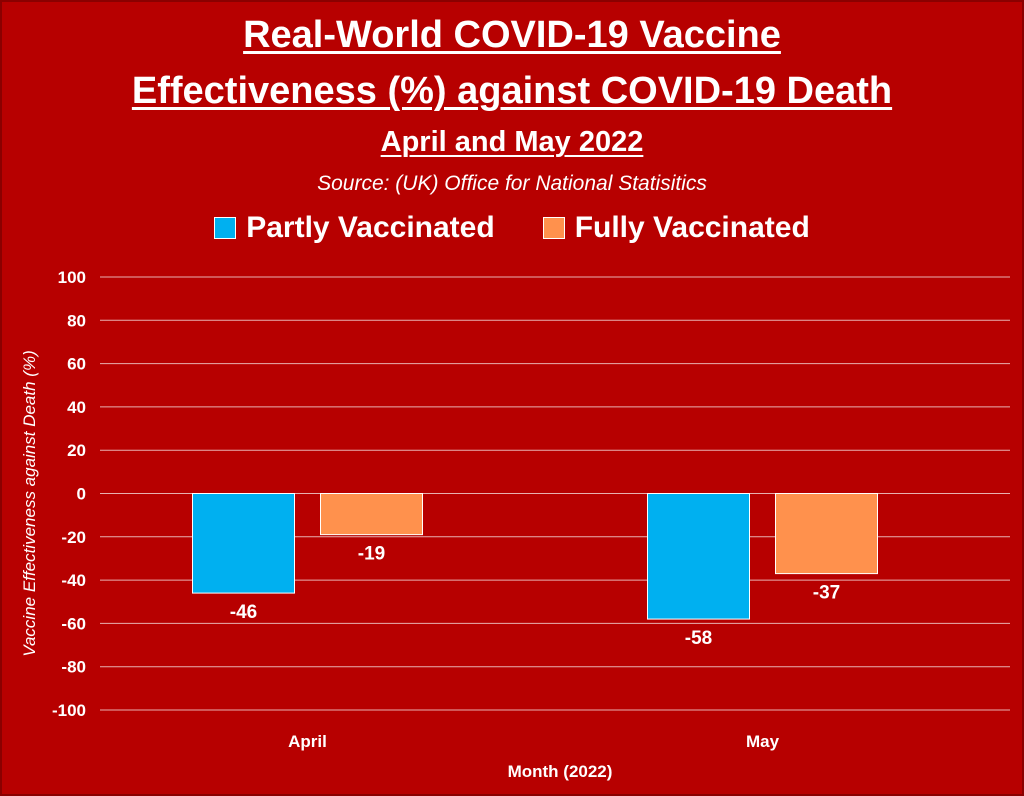 This screenshot has width=1024, height=796. I want to click on chart-subtitle: April and May 2022, so click(512, 142).